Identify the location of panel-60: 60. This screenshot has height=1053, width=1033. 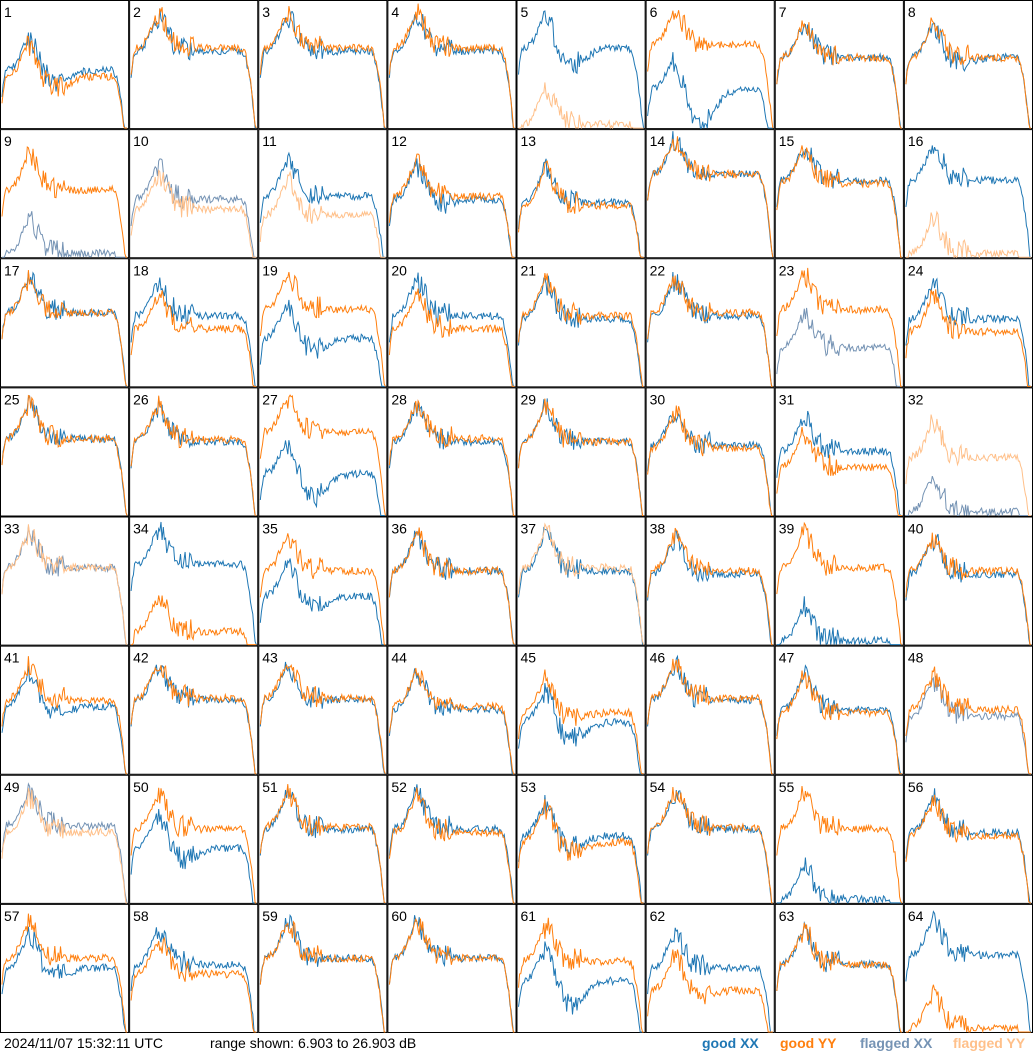
(452, 968).